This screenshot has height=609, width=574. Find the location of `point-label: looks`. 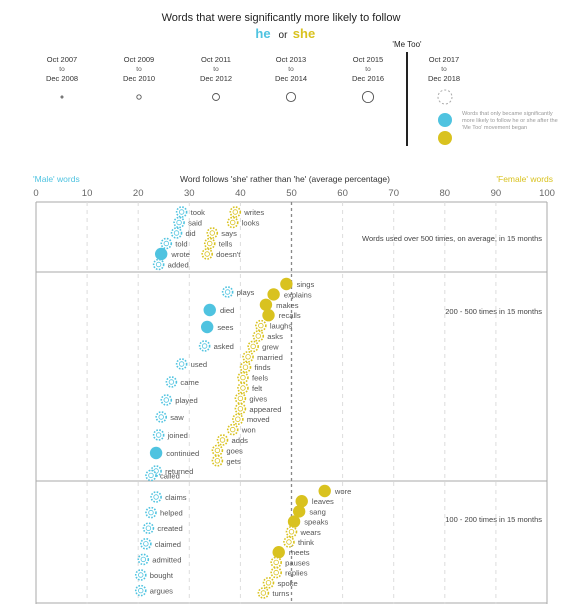

point-label: looks is located at coordinates (251, 223).